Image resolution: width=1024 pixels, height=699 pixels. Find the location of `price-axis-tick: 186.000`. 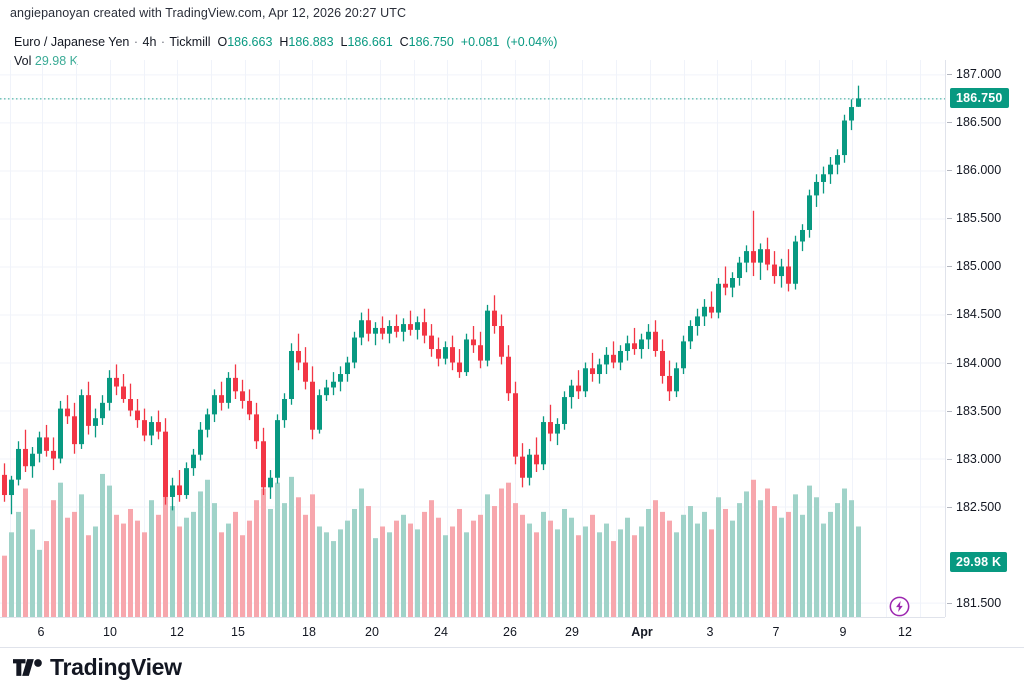

price-axis-tick: 186.000 is located at coordinates (974, 170).